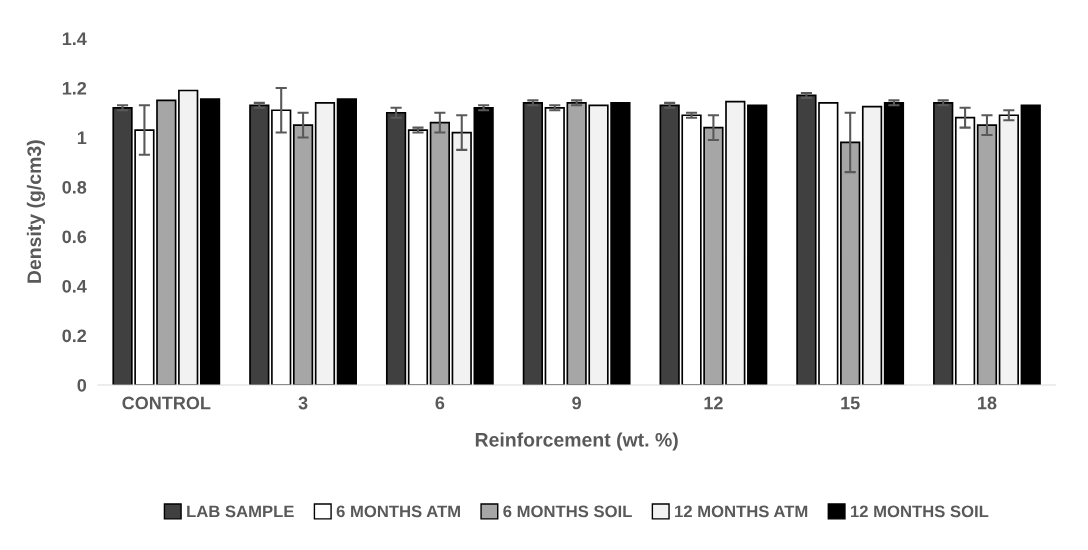  I want to click on y-tick-label: 0.6, so click(74, 237).